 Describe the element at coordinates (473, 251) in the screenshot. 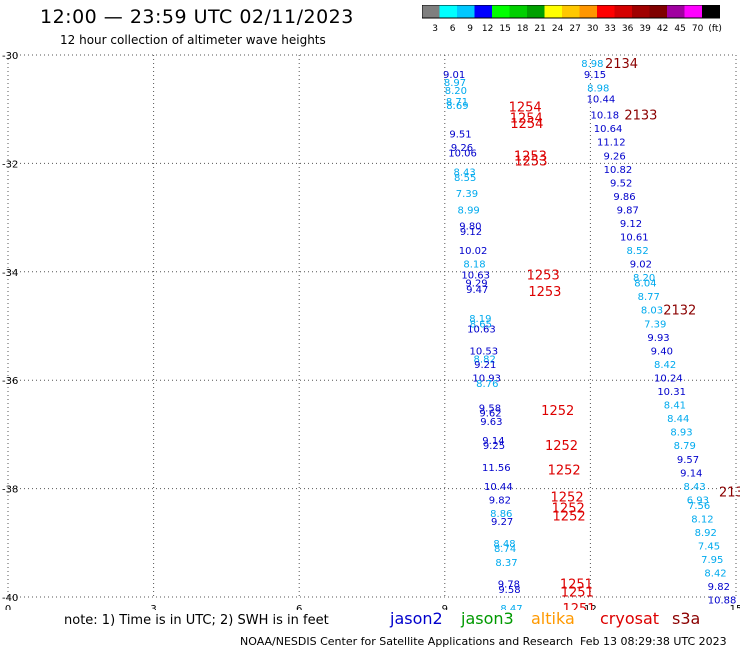

I see `data-point-label: 10.02` at that location.